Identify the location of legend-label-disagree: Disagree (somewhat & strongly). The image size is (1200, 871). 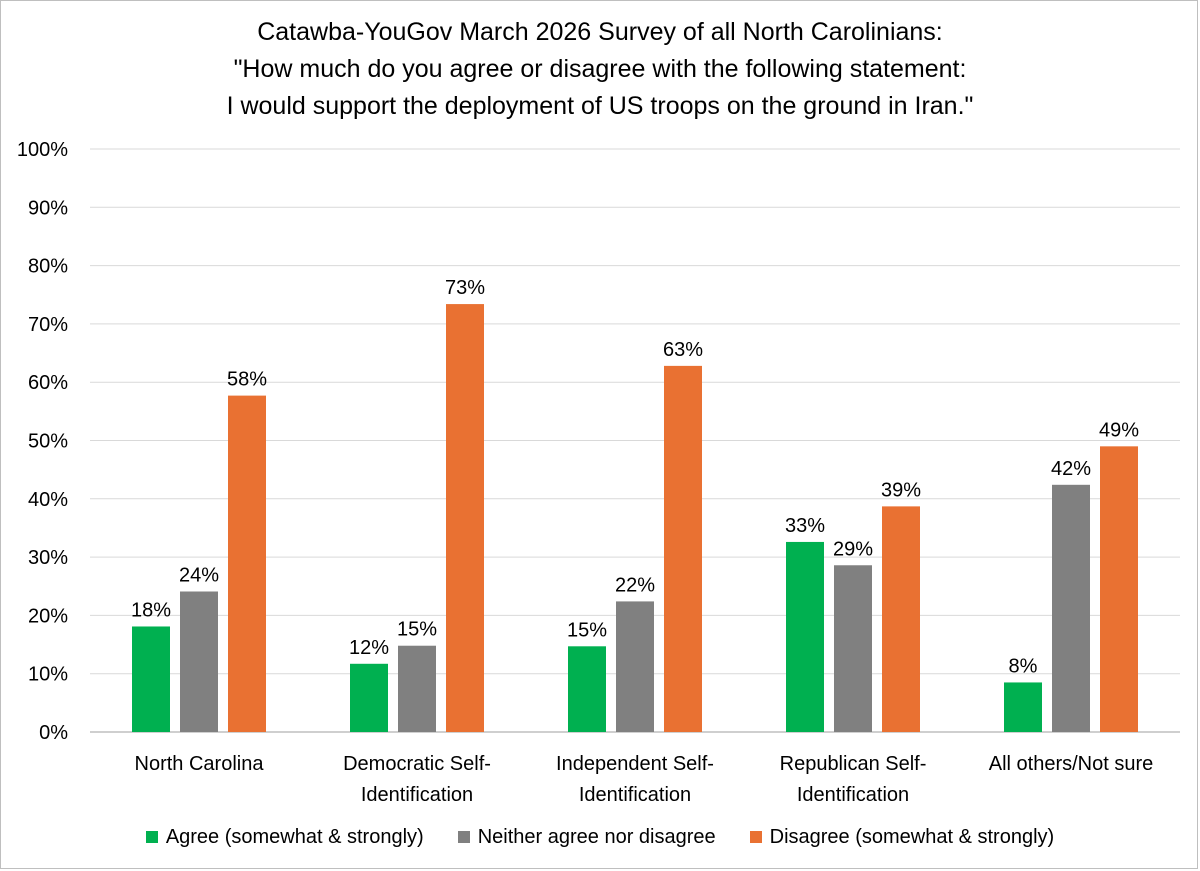
(912, 837).